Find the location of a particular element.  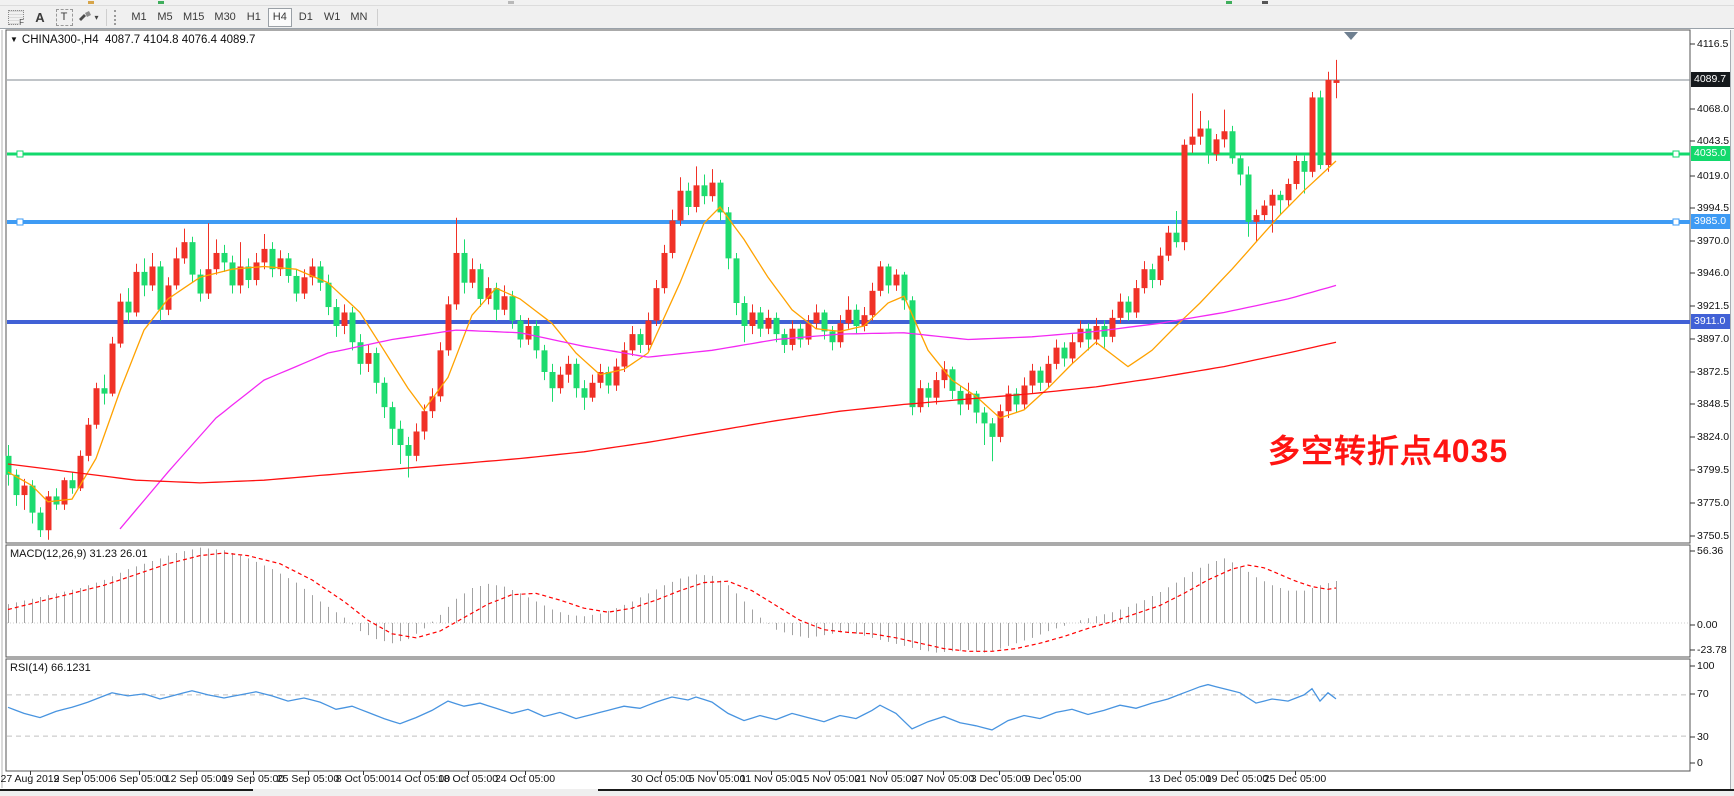

cropped-upper-toolbar is located at coordinates (867, 3).